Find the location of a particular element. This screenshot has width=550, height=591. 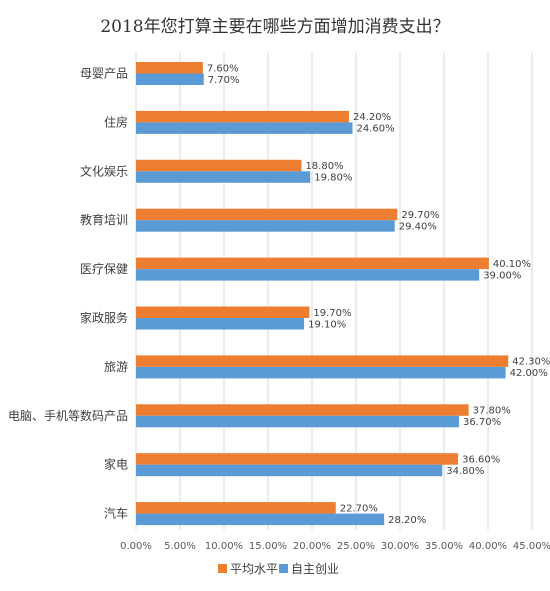

data-label: 29.40% is located at coordinates (418, 226).